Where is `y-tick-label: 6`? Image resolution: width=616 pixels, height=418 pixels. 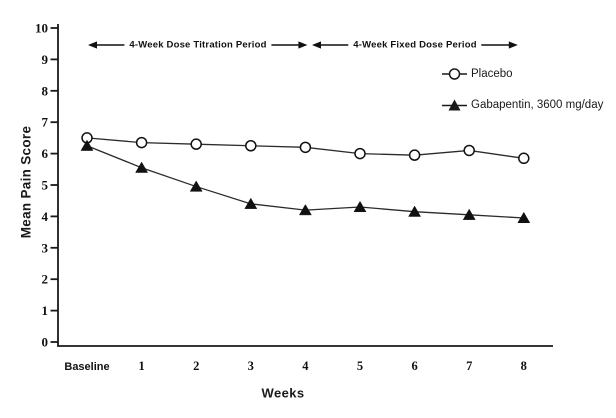
y-tick-label: 6 is located at coordinates (45, 153).